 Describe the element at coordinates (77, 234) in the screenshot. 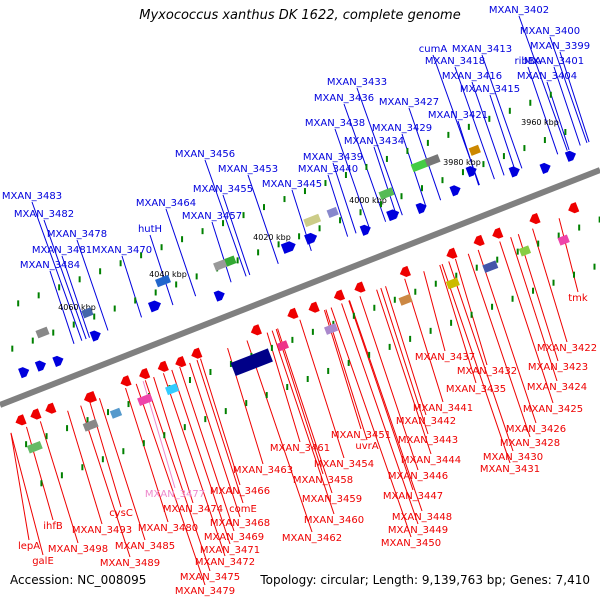

I see `forward-gene-label-mxan-3478: MXAN_3478` at that location.